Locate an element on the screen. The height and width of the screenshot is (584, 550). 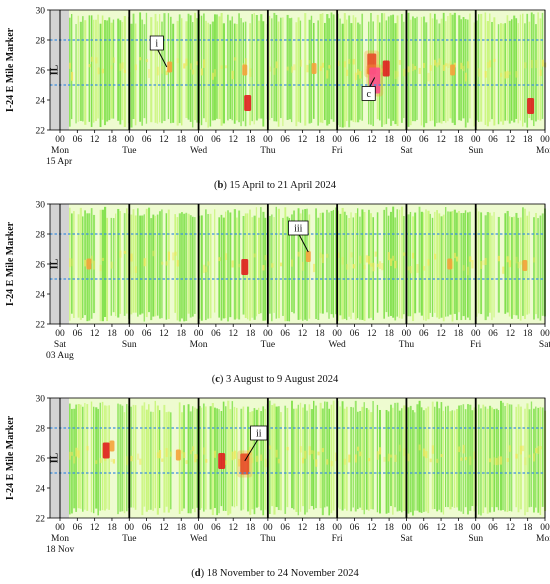
annotation-label: i is located at coordinates (156, 44).